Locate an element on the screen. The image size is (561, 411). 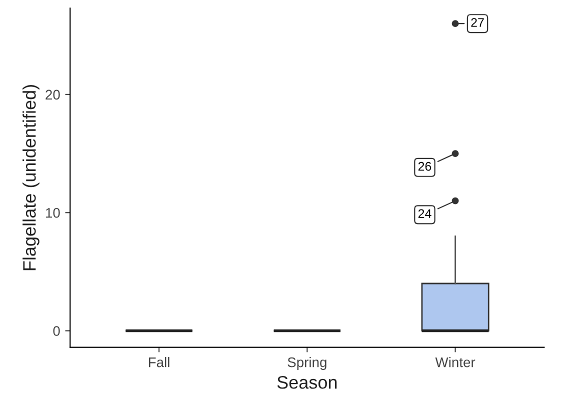
x-axis-title: Season is located at coordinates (307, 382).